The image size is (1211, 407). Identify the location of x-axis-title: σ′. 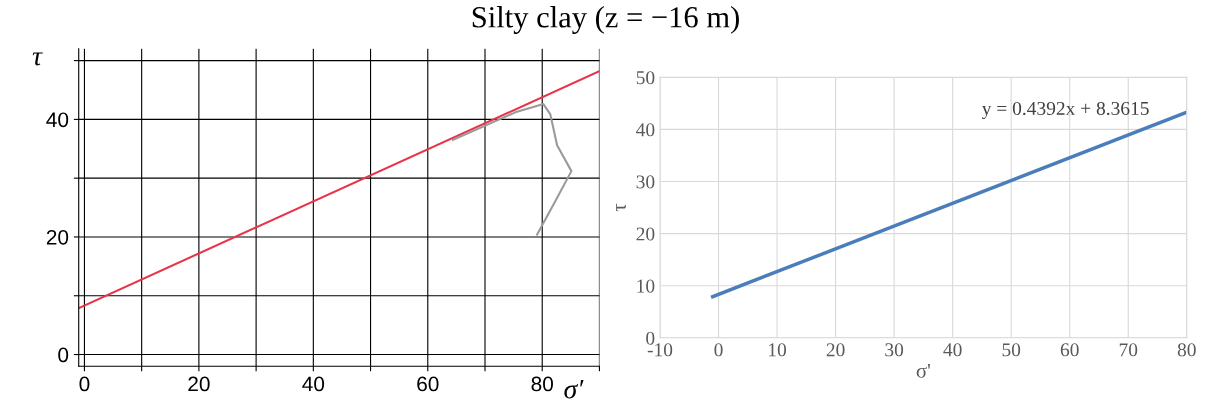
(574, 389).